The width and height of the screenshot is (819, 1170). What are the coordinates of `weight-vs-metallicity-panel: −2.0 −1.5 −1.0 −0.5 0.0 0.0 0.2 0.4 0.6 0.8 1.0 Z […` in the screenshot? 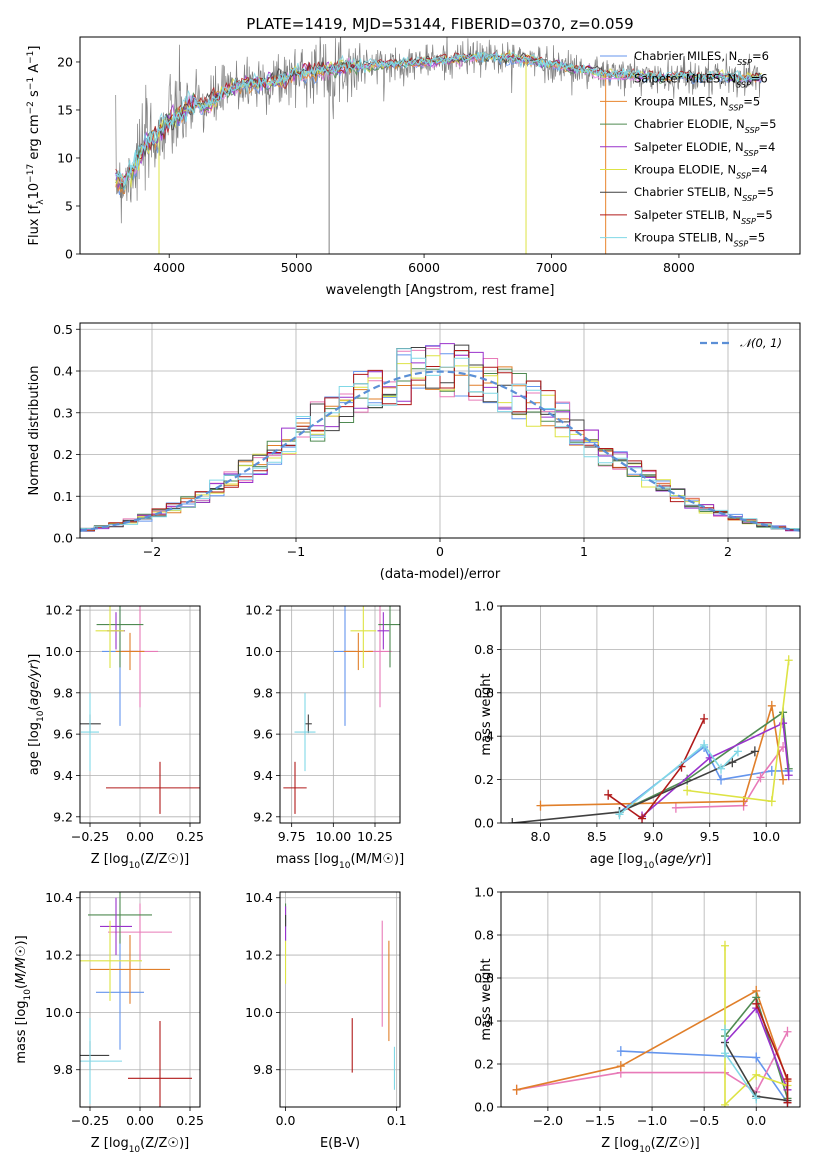 It's located at (637, 1020).